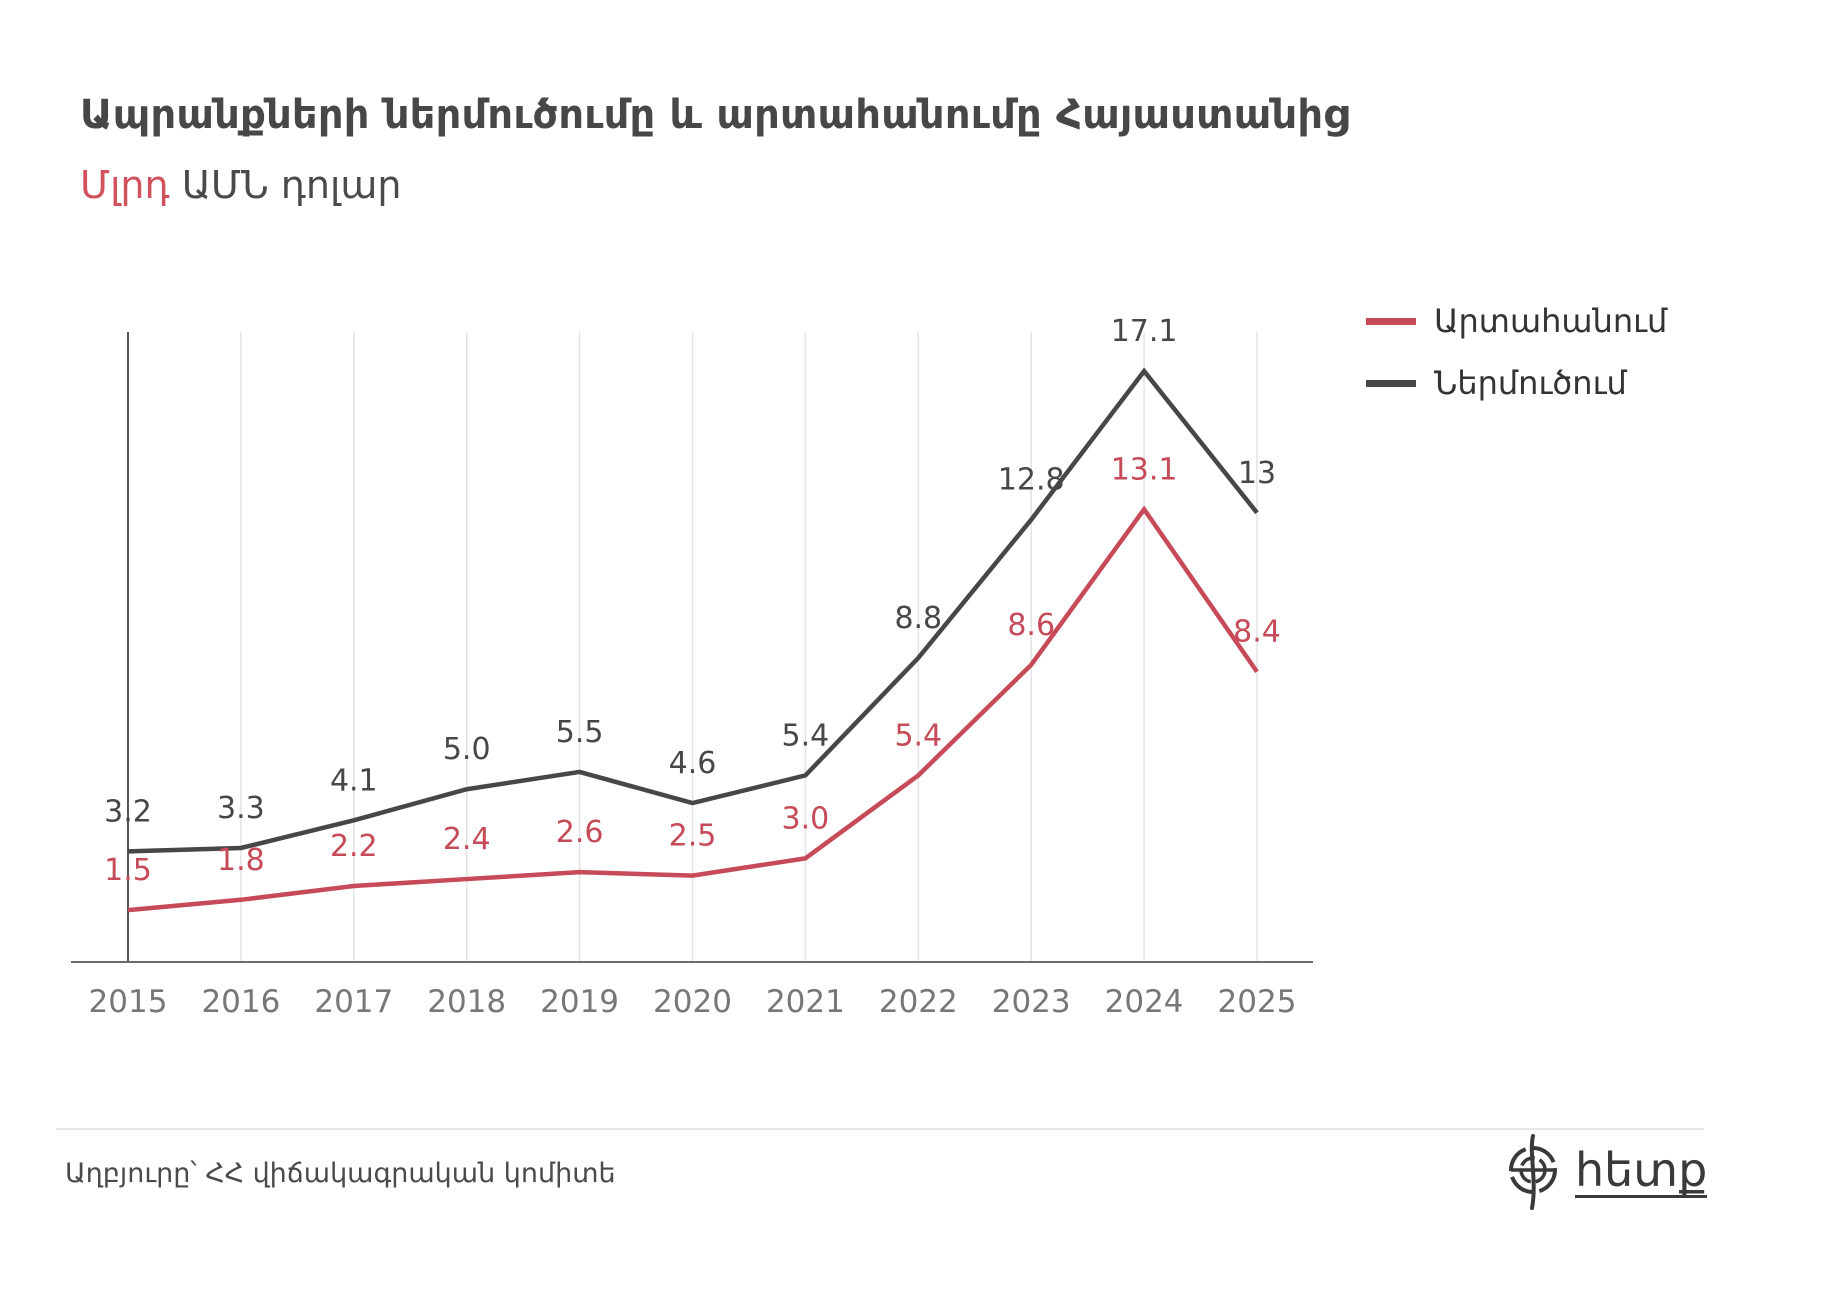 The height and width of the screenshot is (1300, 1840). I want to click on data-label-imports-2015: 3.2, so click(128, 811).